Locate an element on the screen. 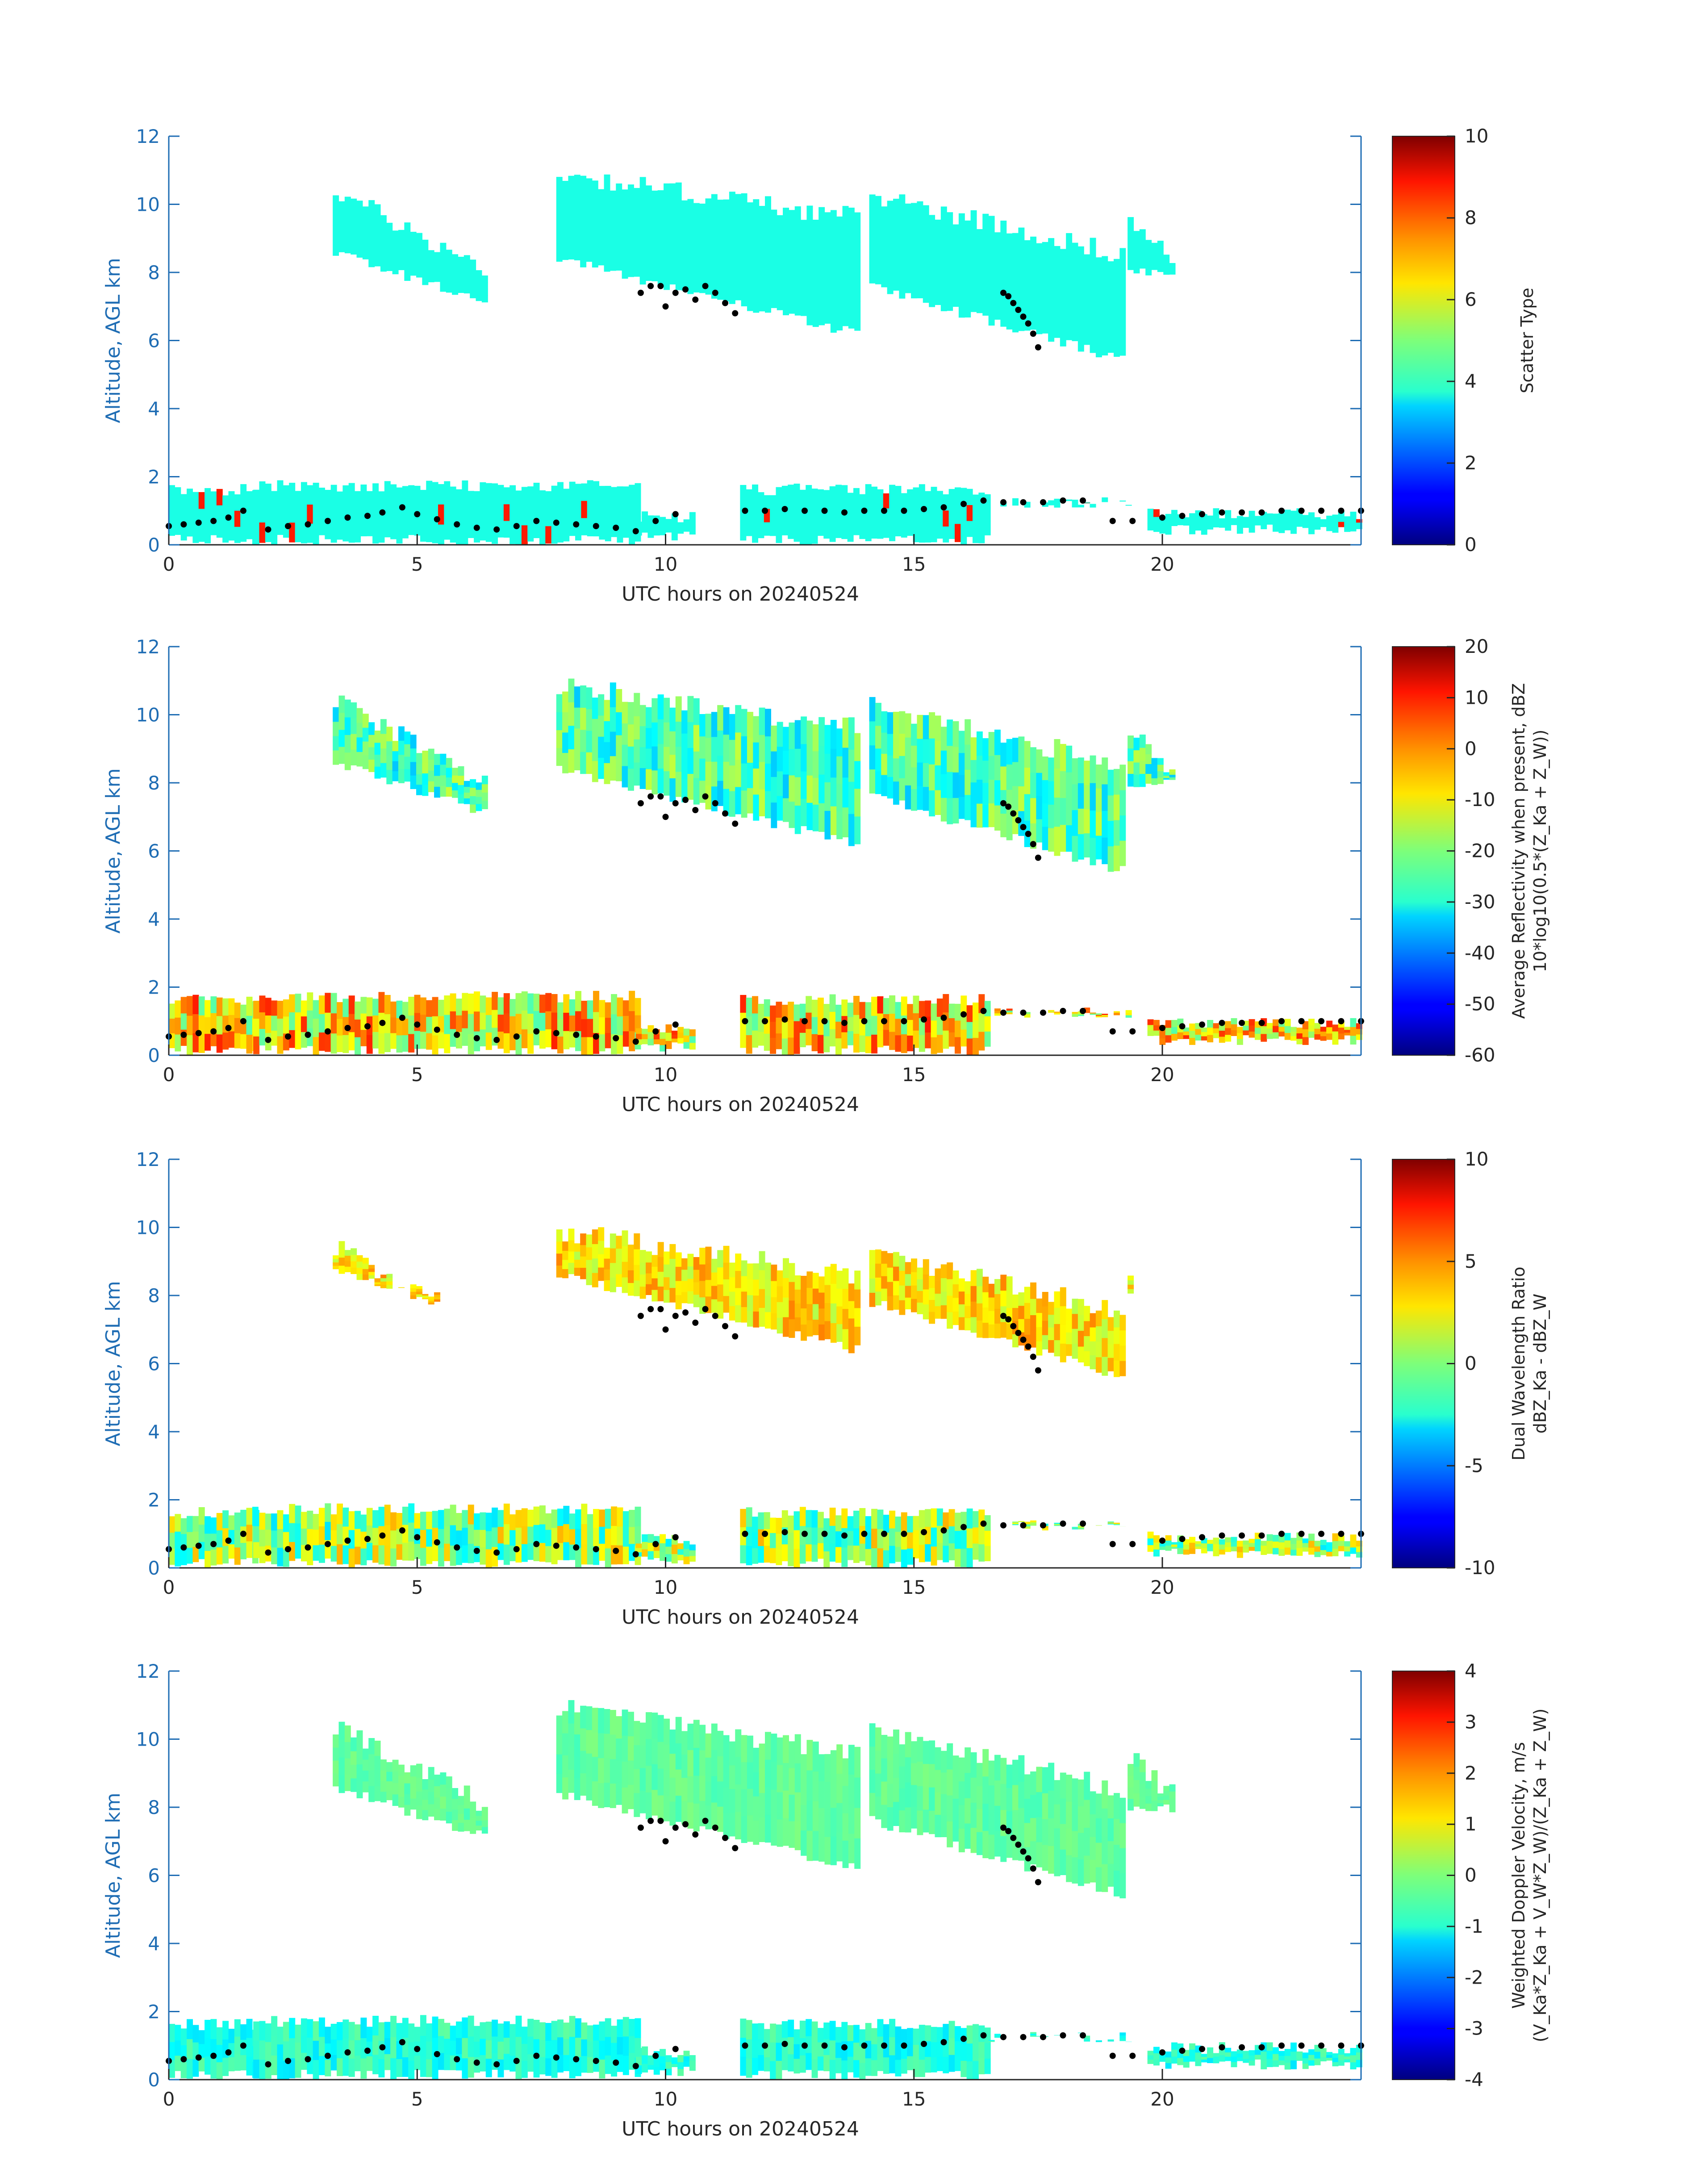  y-tick-label: 8 is located at coordinates (154, 1296).